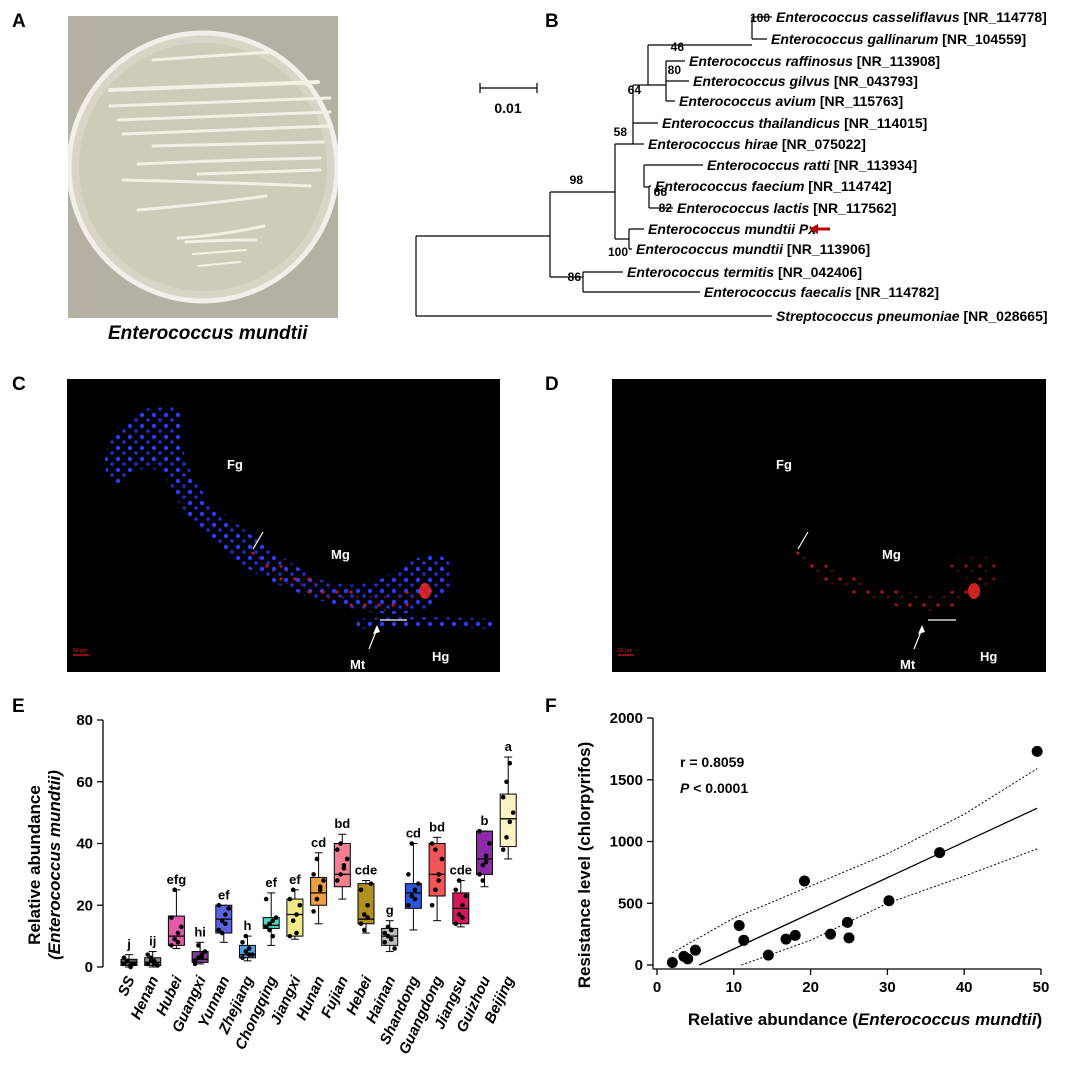 The height and width of the screenshot is (1088, 1080). Describe the element at coordinates (912, 316) in the screenshot. I see `taxon-15: Streptococcus pneumoniae [NR_028665]` at that location.